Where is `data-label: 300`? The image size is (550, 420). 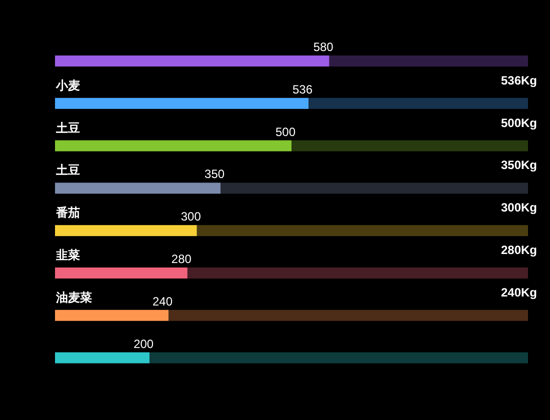
data-label: 300 is located at coordinates (191, 217).